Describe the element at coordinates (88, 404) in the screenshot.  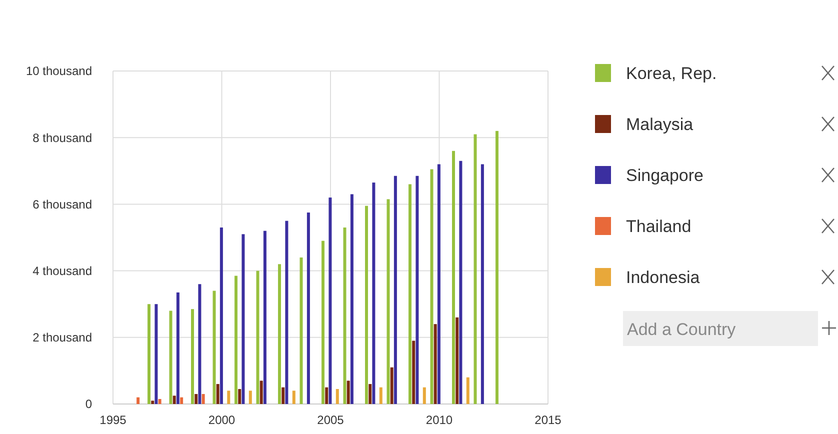
I see `y-tick-label: 0` at that location.